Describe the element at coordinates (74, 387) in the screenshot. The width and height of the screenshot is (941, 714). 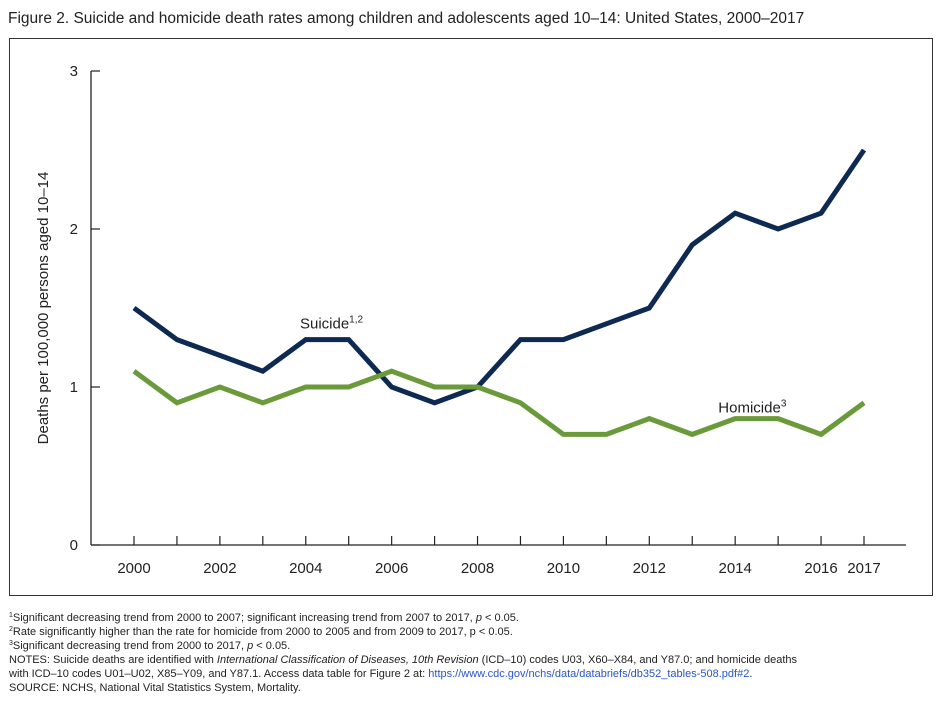
I see `y-tick-label: 1` at that location.